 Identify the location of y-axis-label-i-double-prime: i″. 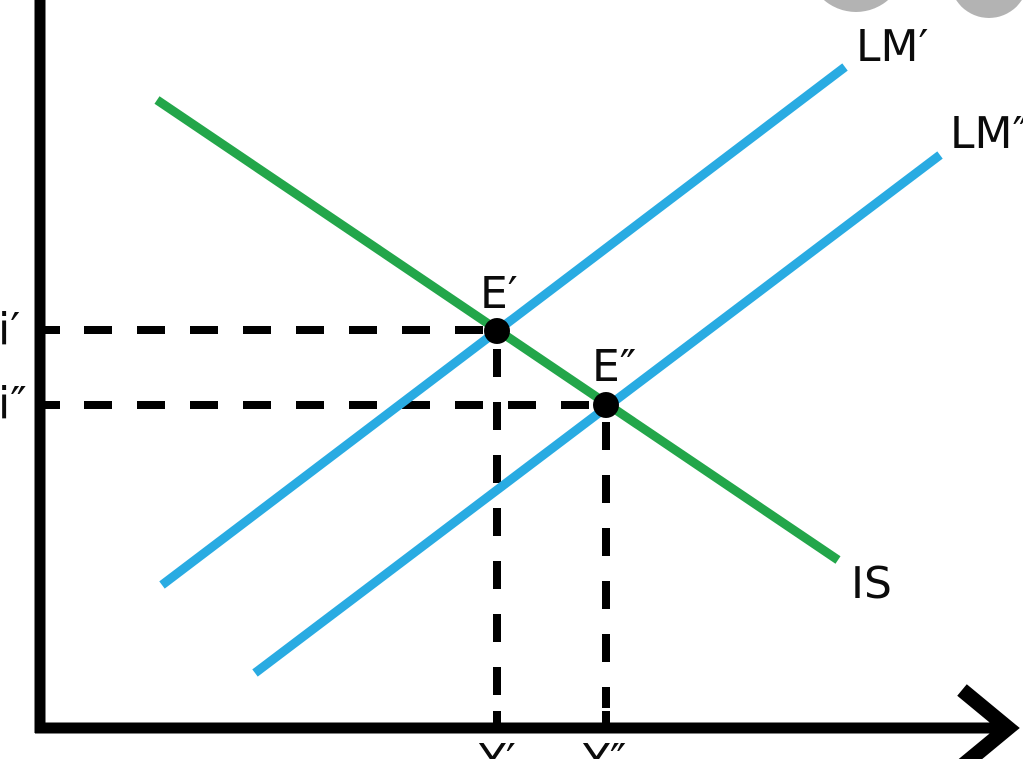
(13, 403).